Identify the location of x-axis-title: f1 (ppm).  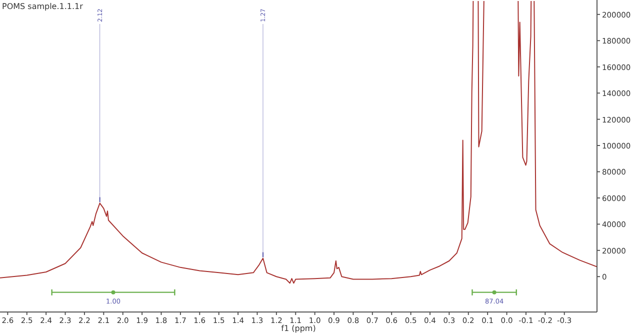
(298, 328).